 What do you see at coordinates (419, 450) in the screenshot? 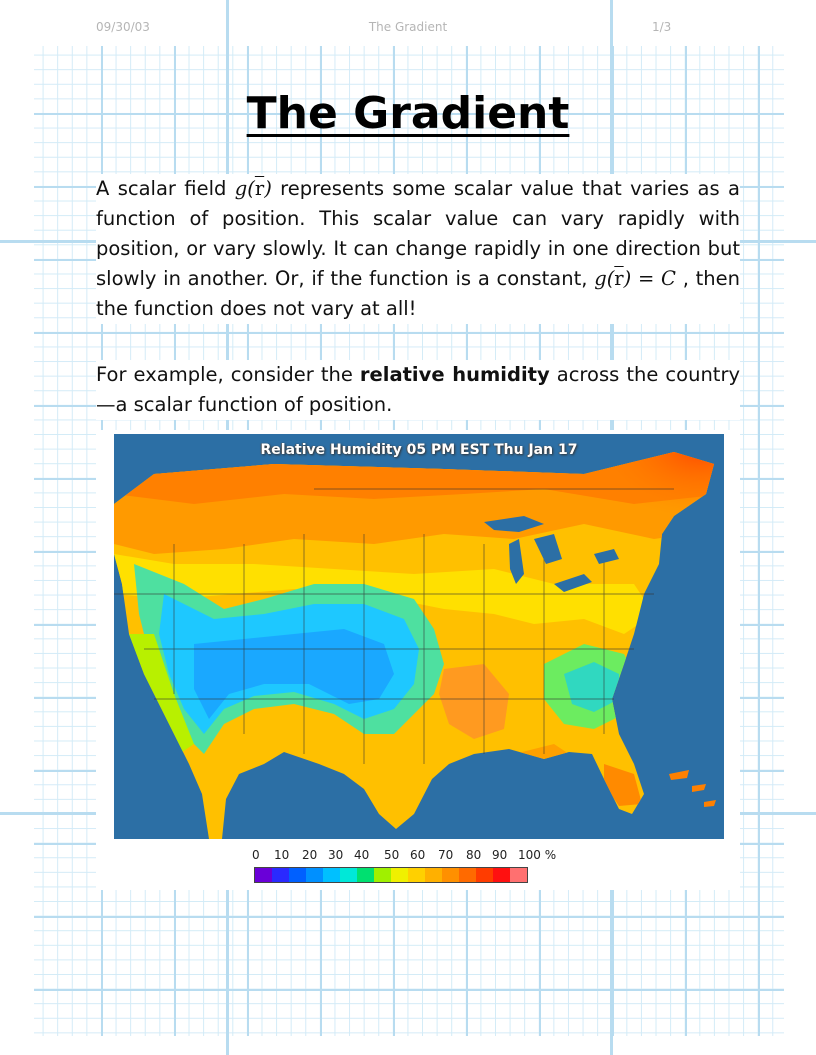
I see `map-title: Relative Humidity 05 PM EST Thu Jan 17` at bounding box center [419, 450].